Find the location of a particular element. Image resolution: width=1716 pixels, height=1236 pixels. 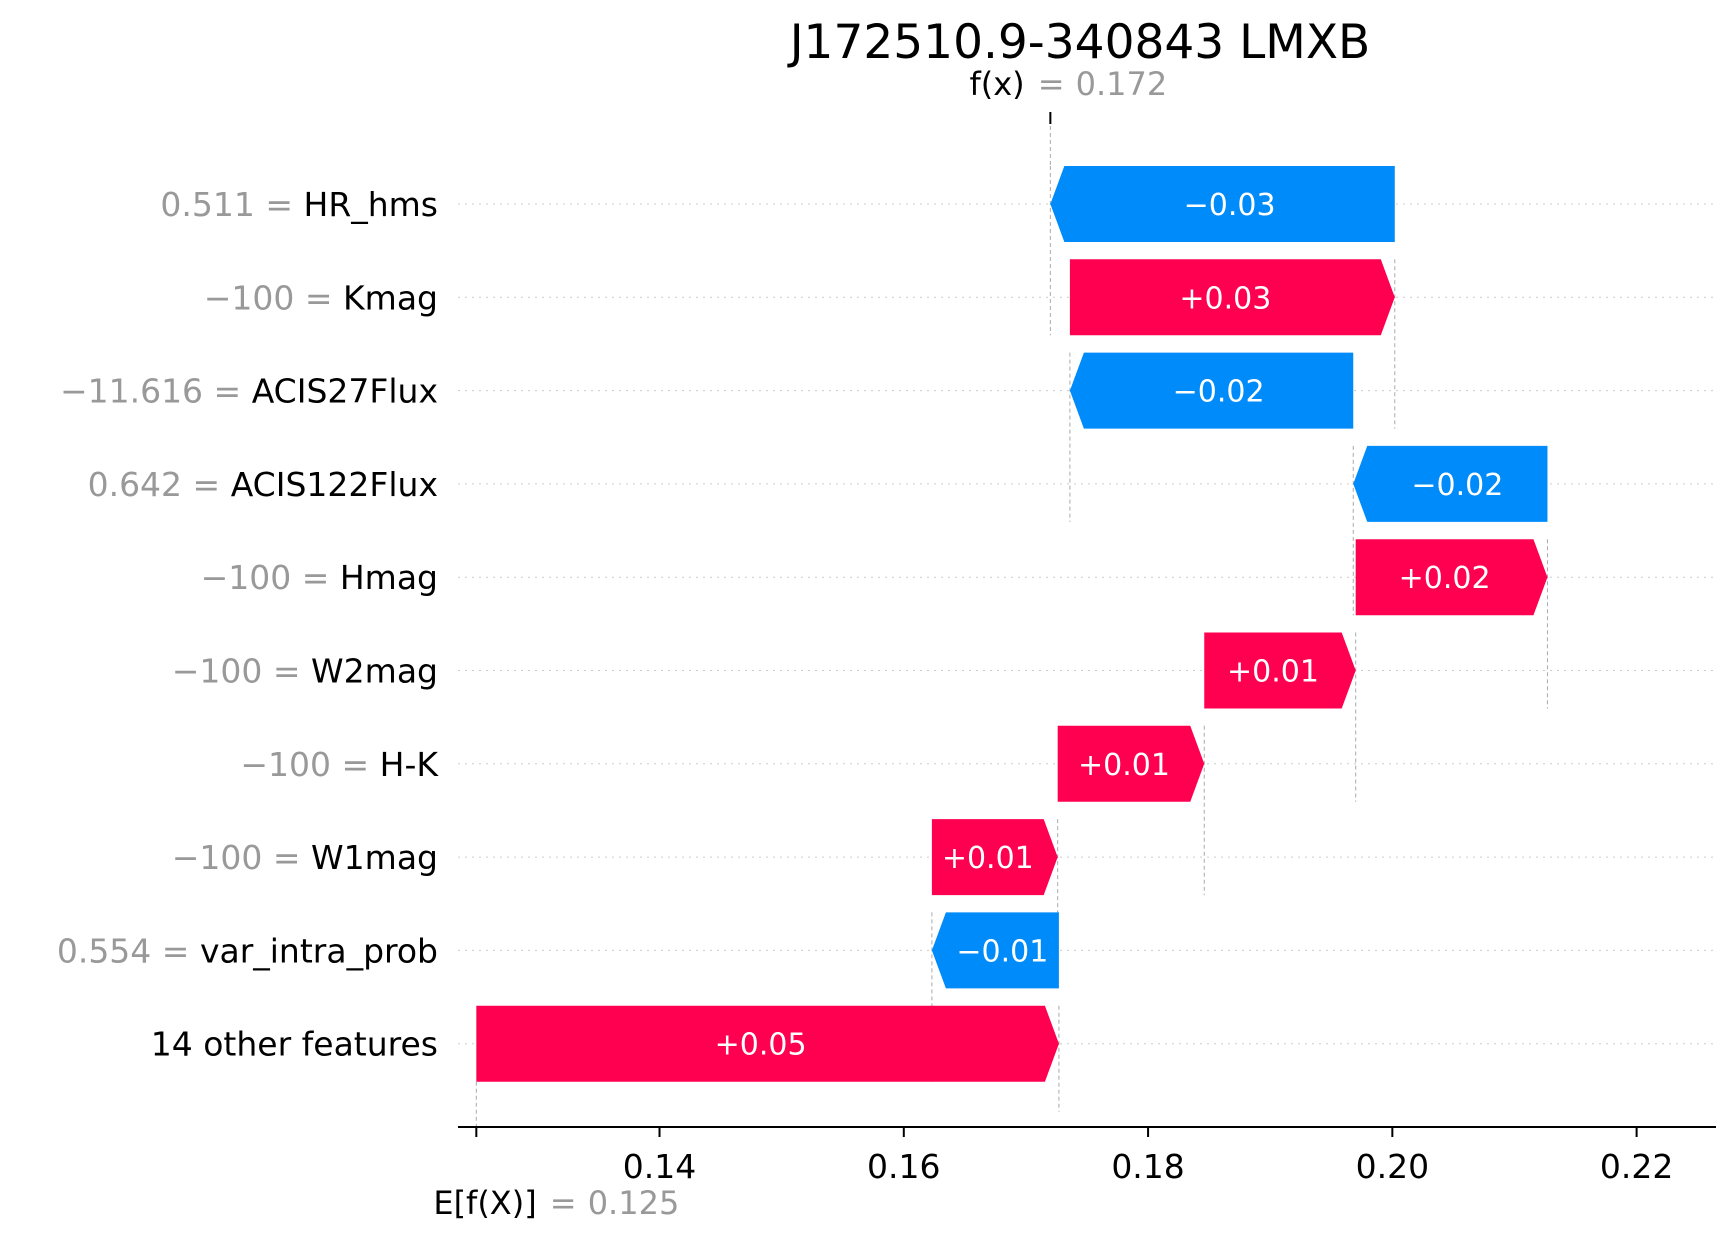

feature-label: −100 = Hmag is located at coordinates (319, 577).